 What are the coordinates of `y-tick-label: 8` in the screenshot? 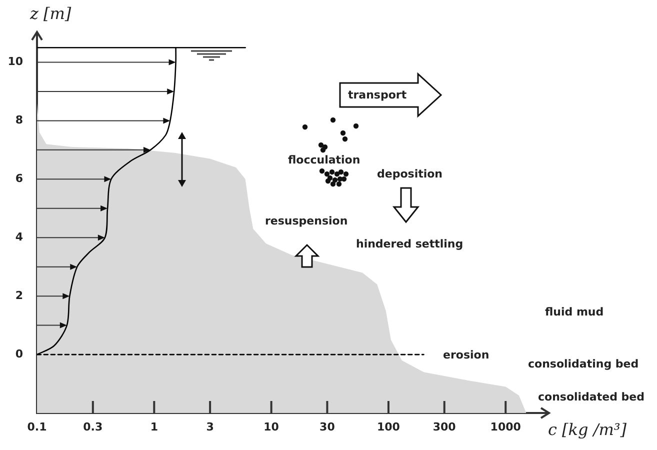 It's located at (19, 120).